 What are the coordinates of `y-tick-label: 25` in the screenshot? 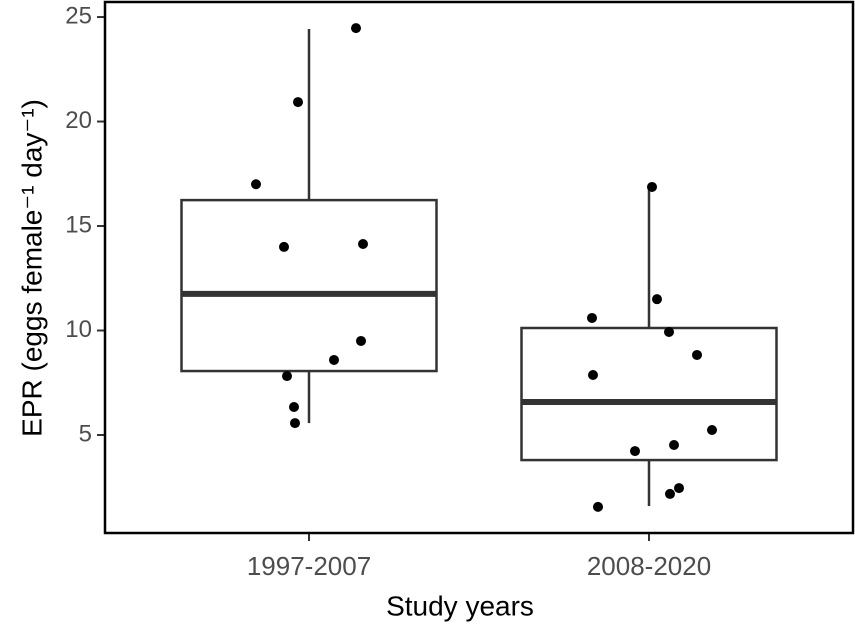 It's located at (78, 15).